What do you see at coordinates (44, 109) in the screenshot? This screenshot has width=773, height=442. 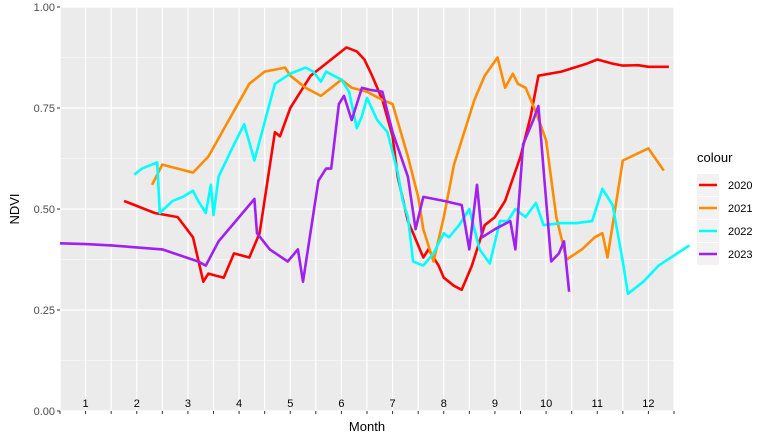 I see `y-tick-label: 0.75` at bounding box center [44, 109].